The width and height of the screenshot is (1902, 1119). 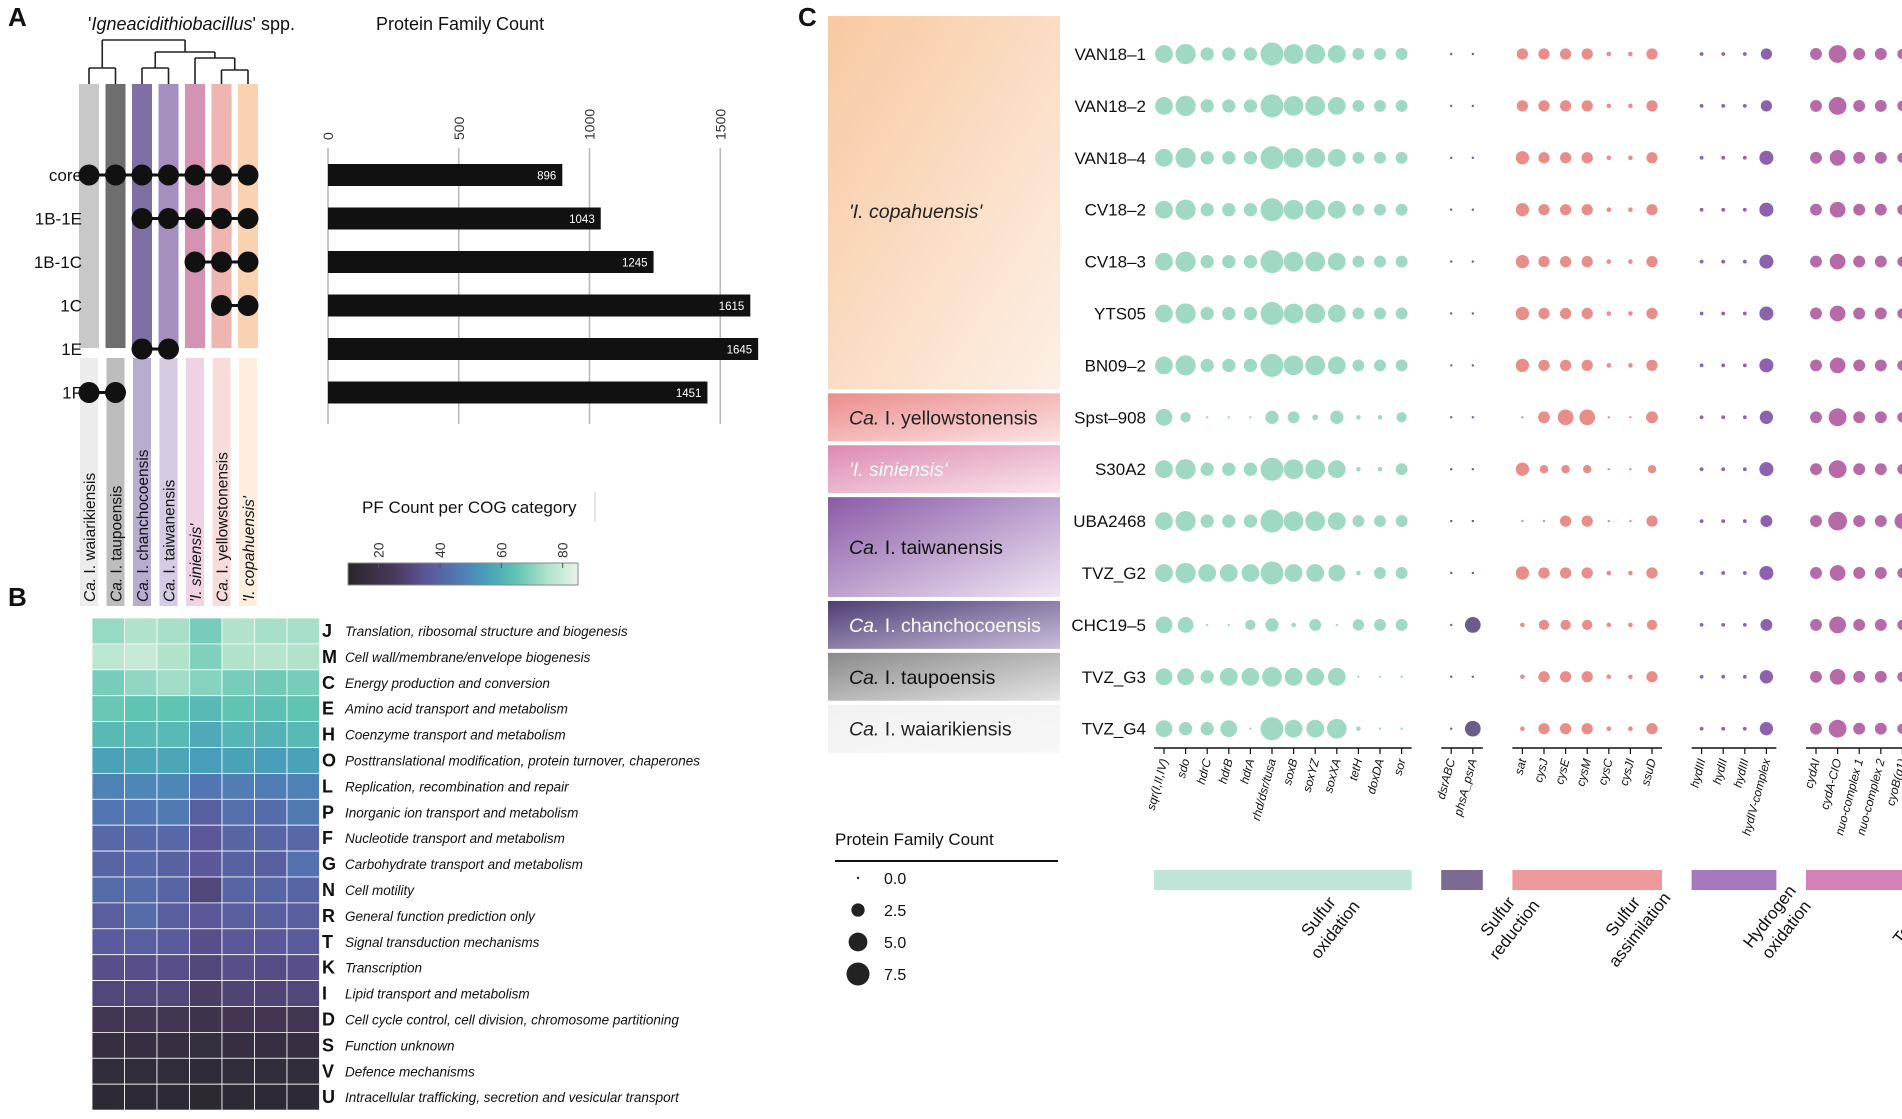 I want to click on dot-bn09-2-teth, so click(x=1358, y=365).